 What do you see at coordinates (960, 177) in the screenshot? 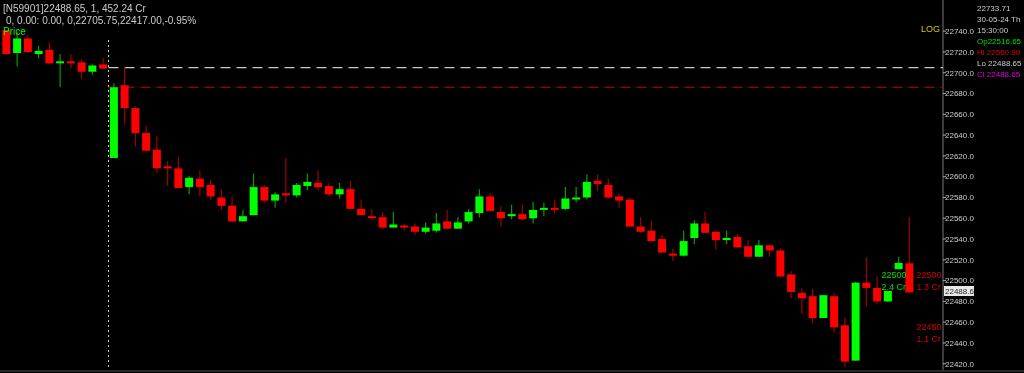
I see `y-tick-label: 22600.0` at bounding box center [960, 177].